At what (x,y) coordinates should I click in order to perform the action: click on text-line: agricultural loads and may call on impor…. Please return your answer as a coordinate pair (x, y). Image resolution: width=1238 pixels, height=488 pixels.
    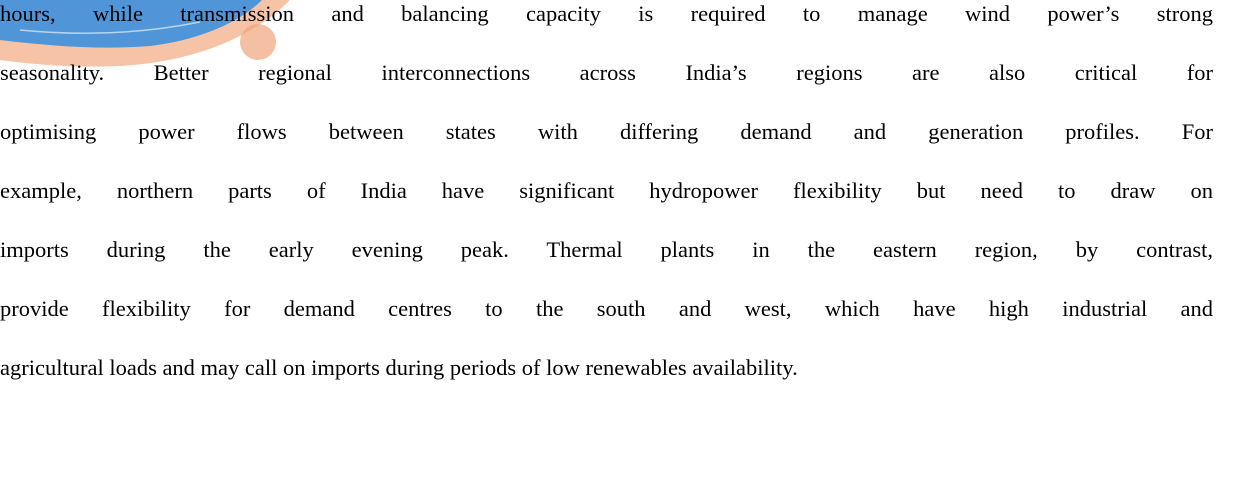
    Looking at the image, I should click on (399, 367).